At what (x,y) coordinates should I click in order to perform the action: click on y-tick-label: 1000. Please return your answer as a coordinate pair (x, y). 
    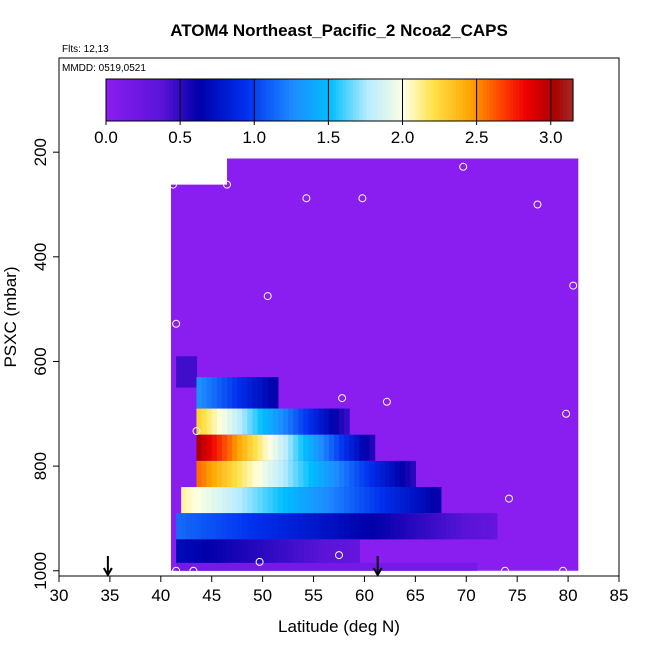
    Looking at the image, I should click on (40, 571).